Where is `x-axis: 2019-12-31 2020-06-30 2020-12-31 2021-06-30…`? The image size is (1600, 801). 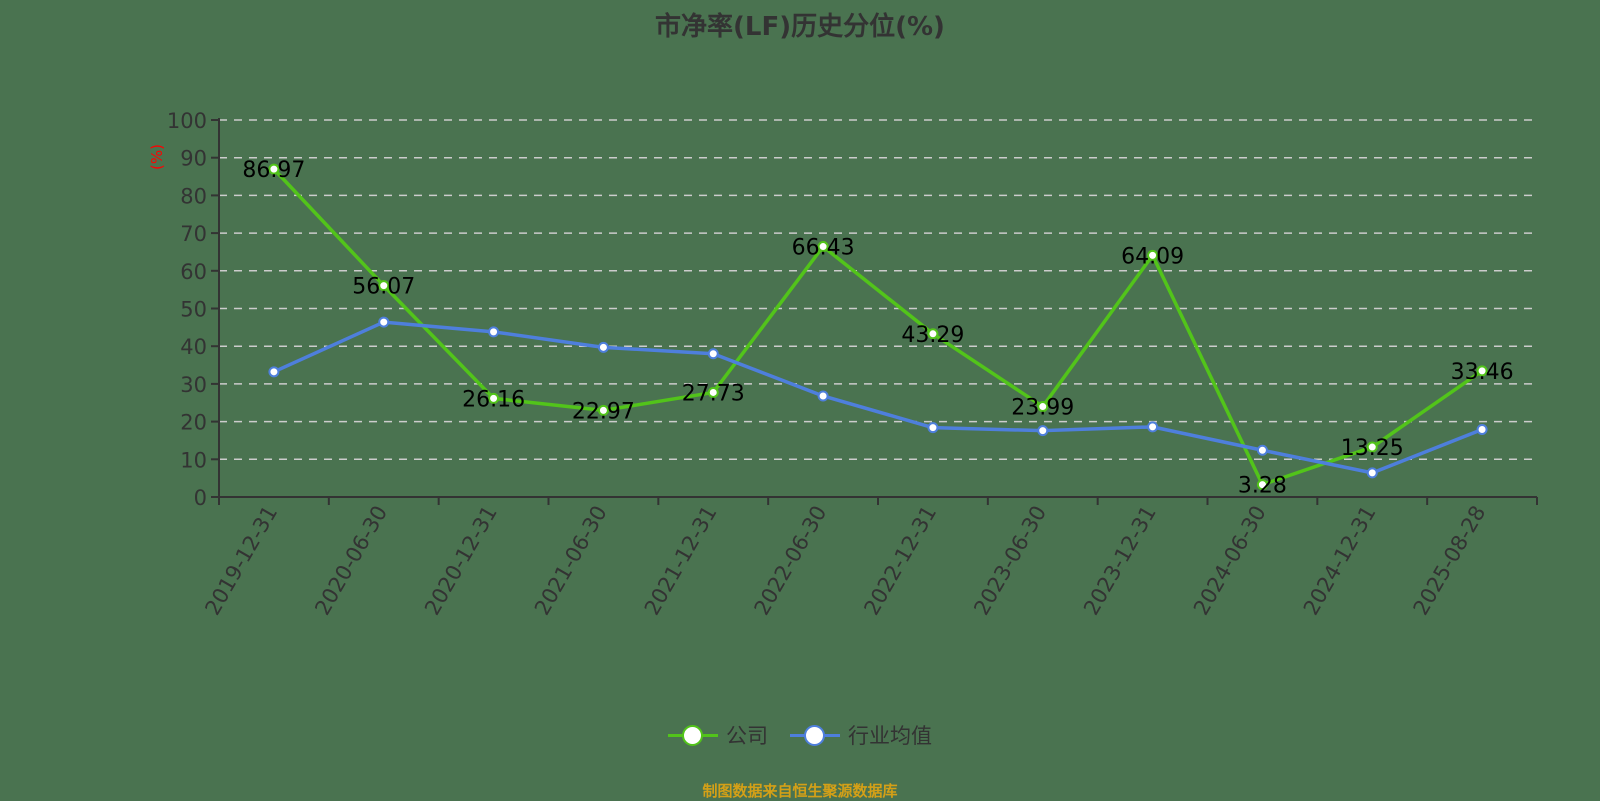 x-axis: 2019-12-31 2020-06-30 2020-12-31 2021-06-30… is located at coordinates (869, 558).